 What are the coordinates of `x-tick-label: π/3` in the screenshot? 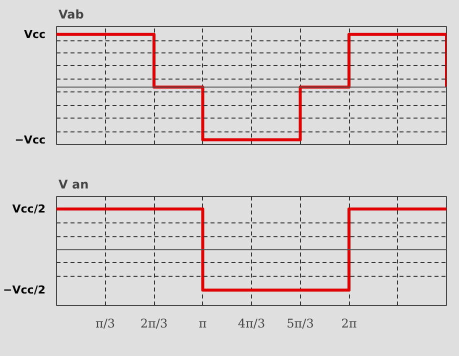 It's located at (105, 323).